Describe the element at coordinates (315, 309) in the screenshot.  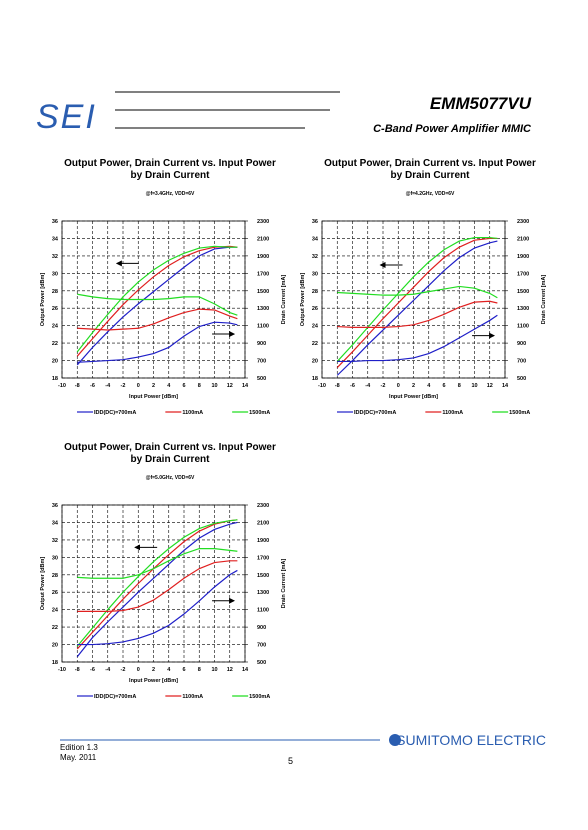
I see `y-tick-label: 26` at that location.